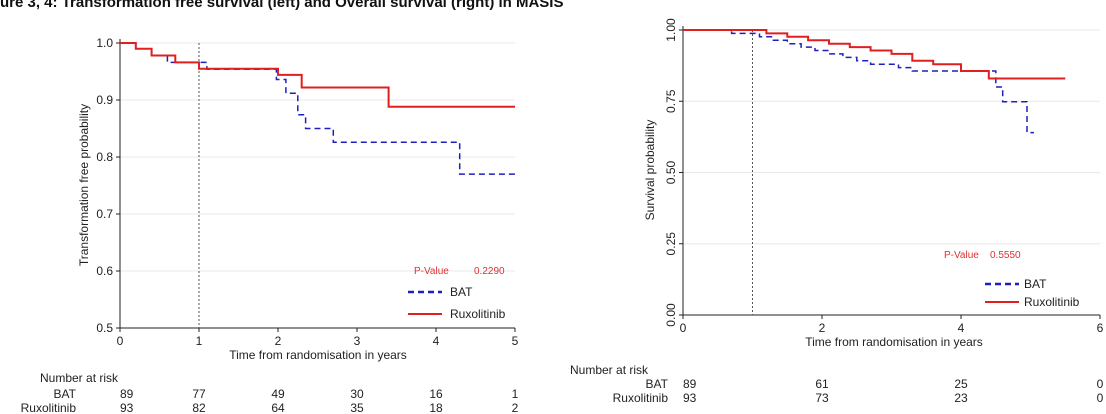  What do you see at coordinates (104, 100) in the screenshot?
I see `chart1-y-tick-label: 0.9` at bounding box center [104, 100].